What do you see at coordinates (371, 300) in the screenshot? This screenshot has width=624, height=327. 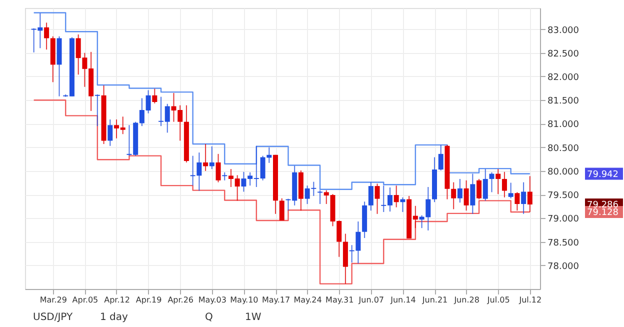 I see `x-tick-label: Jun.07` at bounding box center [371, 300].